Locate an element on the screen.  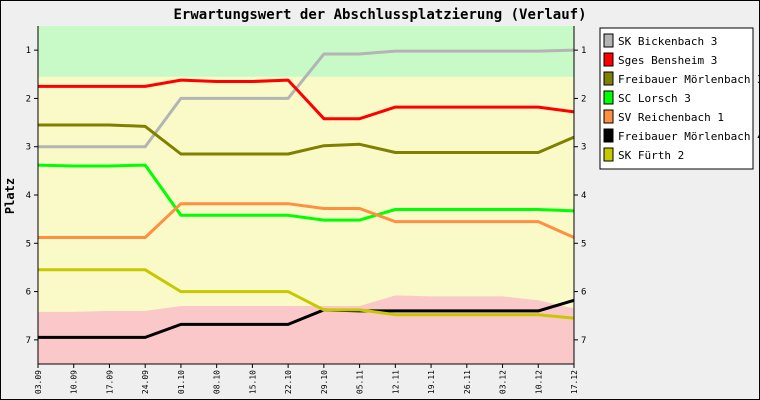
x-tick-label: 08.10 is located at coordinates (217, 382).